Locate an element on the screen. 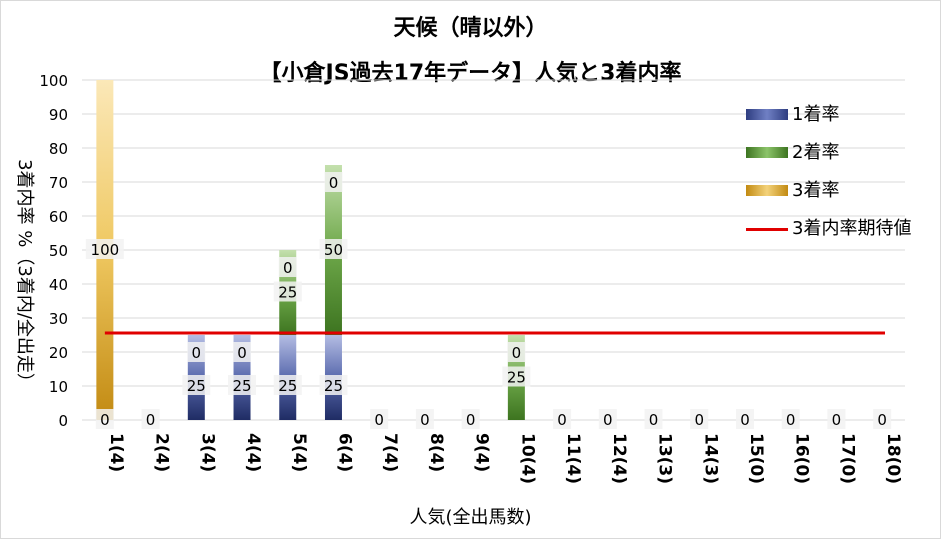 The width and height of the screenshot is (941, 539). data-label: 100 is located at coordinates (105, 250).